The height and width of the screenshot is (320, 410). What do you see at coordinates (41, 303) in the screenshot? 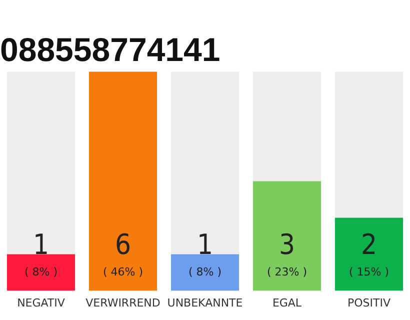
I see `x-tick-label: NEGATIV` at bounding box center [41, 303].